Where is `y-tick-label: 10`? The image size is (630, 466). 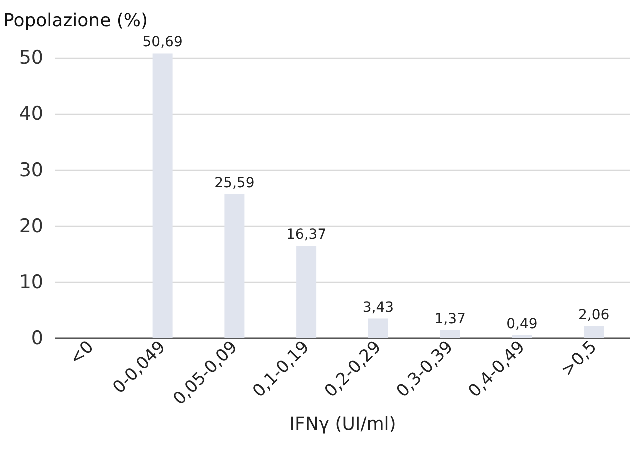
y-tick-label: 10 is located at coordinates (31, 282).